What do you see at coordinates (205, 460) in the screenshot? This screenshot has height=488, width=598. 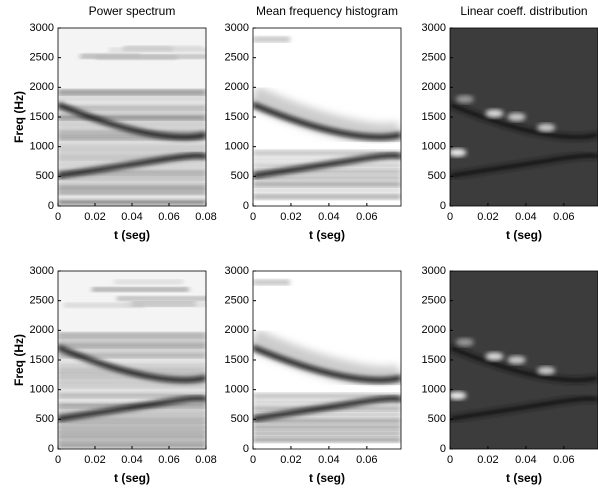 I see `x-tick-label: 0.08` at bounding box center [205, 460].